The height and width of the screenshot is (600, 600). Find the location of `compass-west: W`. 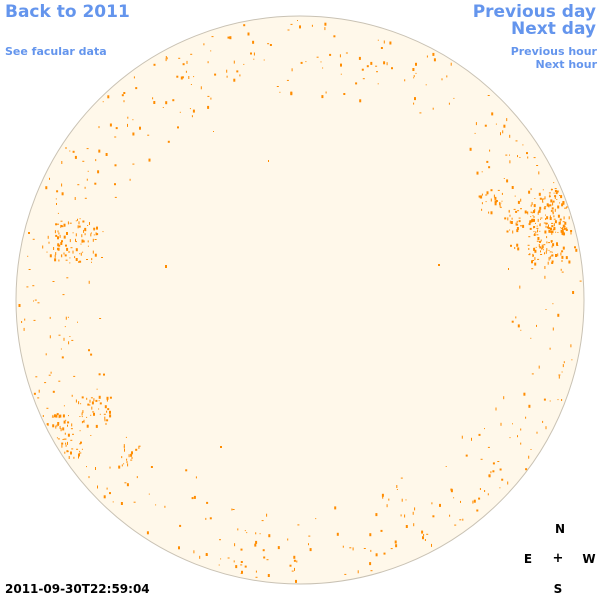

compass-west: W is located at coordinates (589, 559).